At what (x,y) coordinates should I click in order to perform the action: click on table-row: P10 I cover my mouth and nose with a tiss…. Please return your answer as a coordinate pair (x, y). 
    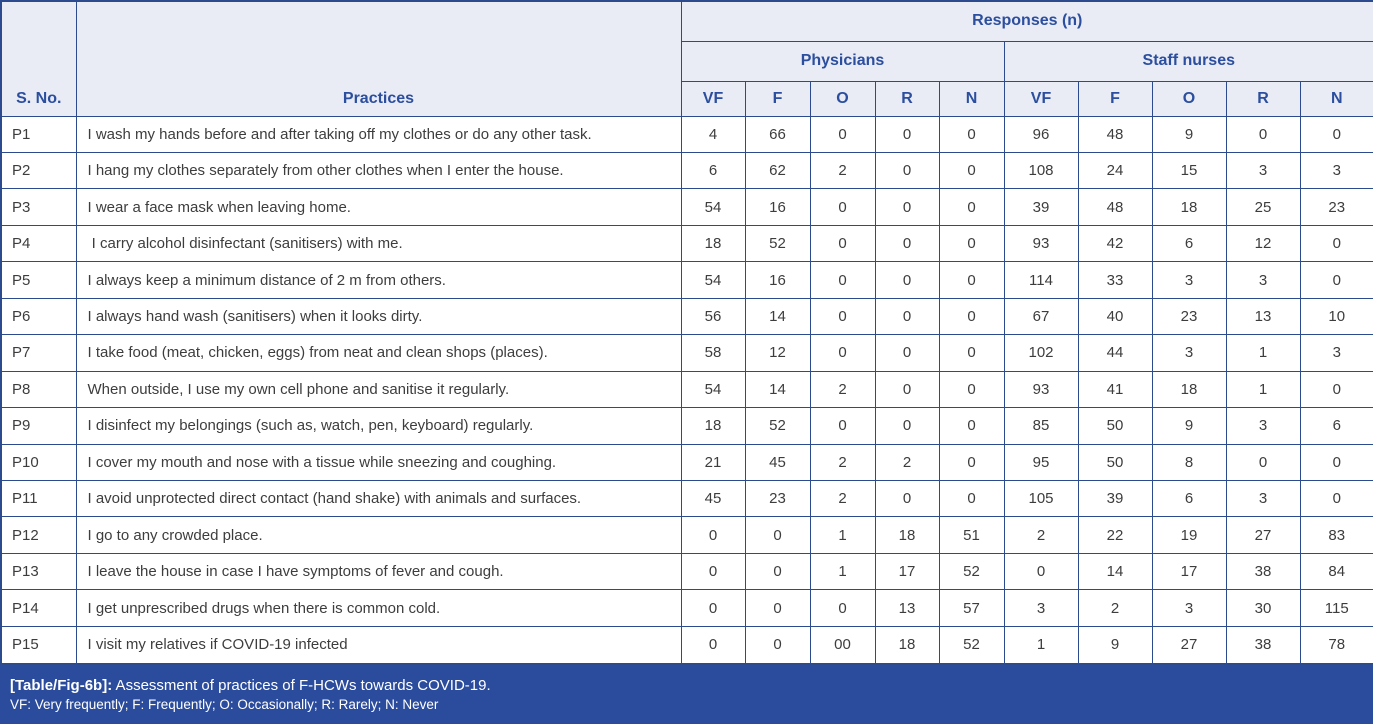
    Looking at the image, I should click on (686, 462).